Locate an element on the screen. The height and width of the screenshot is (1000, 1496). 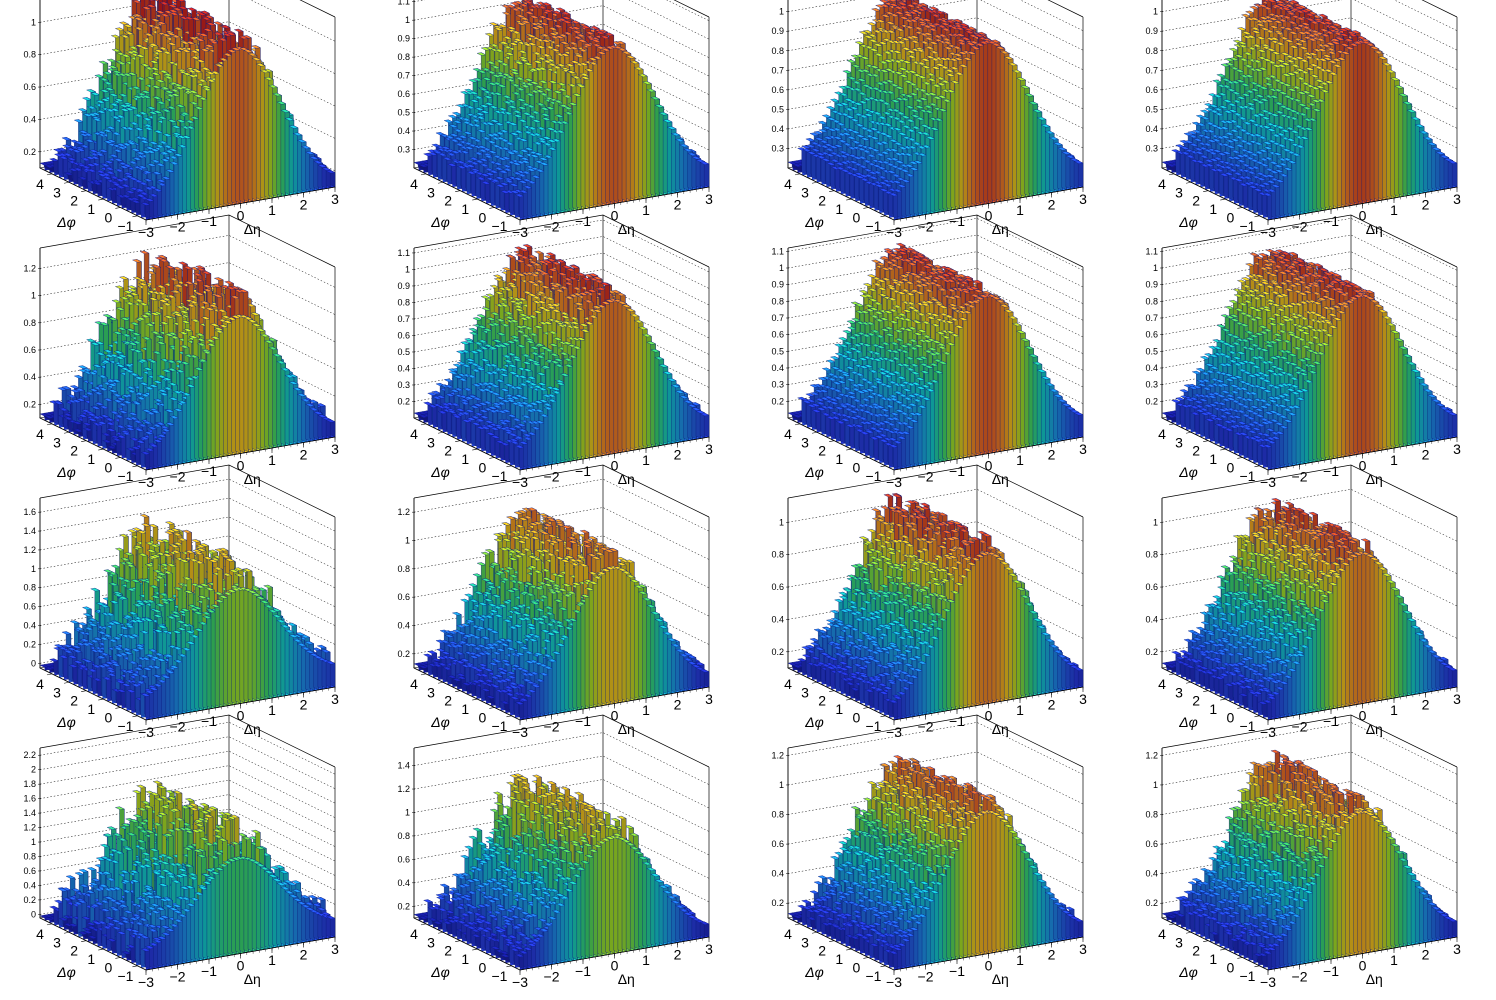
y-axis-label: Δφ is located at coordinates (66, 222).